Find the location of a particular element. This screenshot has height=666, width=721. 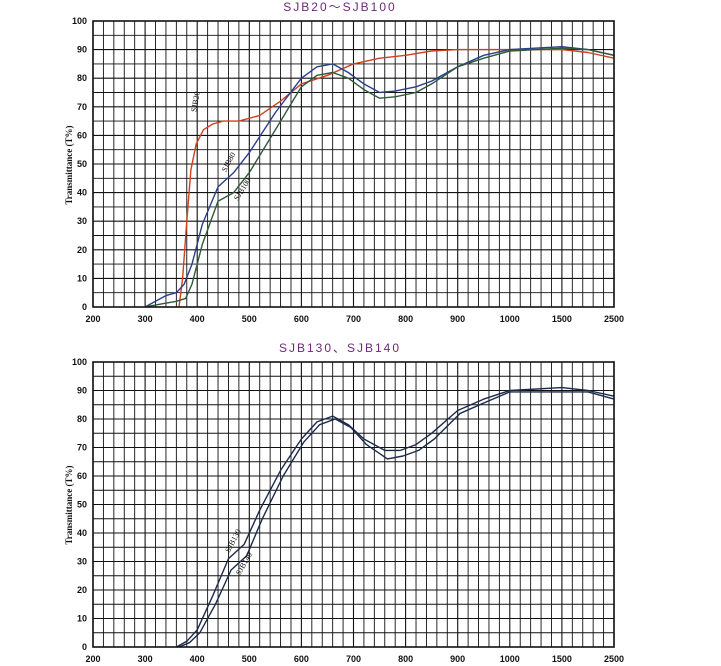

curve-label-sjb130: SJB130 is located at coordinates (233, 541).